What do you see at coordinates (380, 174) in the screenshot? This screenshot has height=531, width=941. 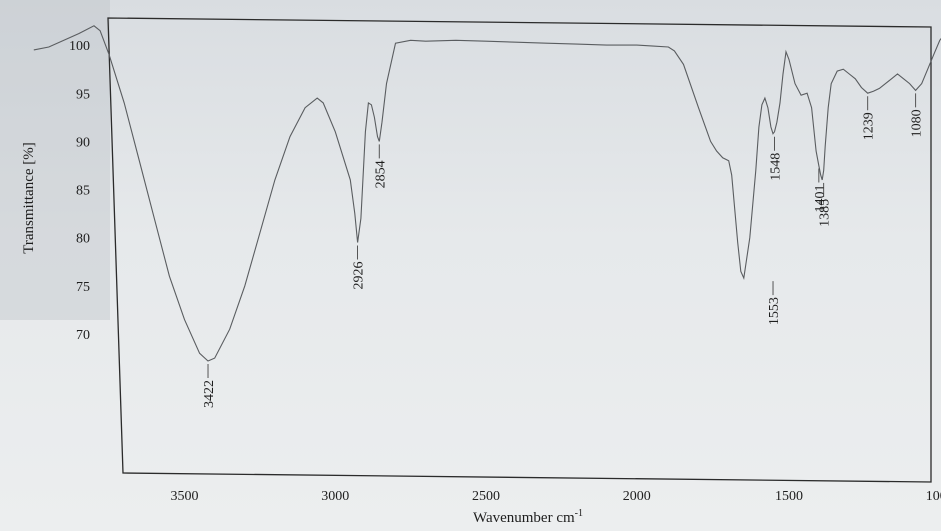 I see `peak-label: 2854` at bounding box center [380, 174].